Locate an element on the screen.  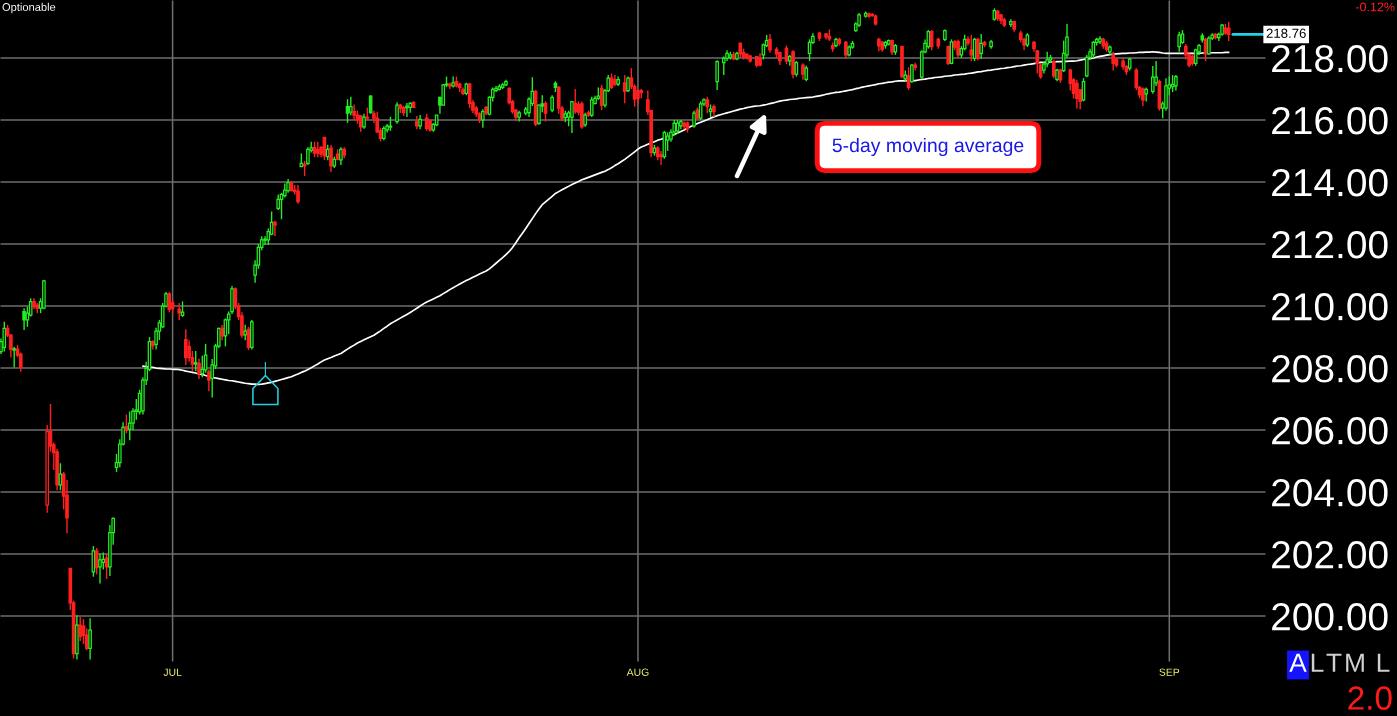
annotation: Optionable is located at coordinates (29, 8).